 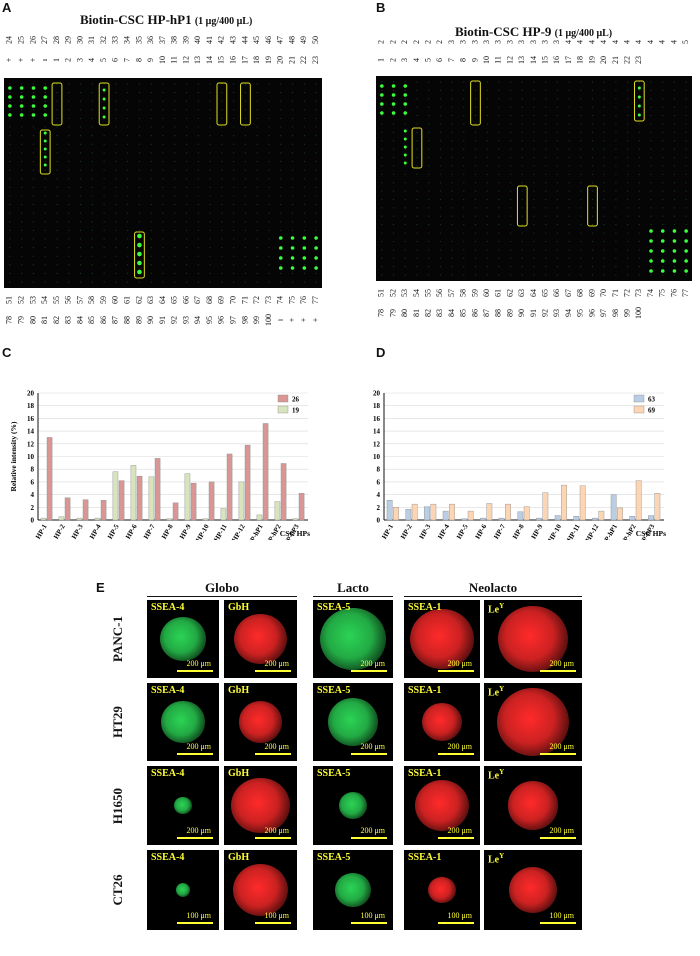 I want to click on chart-c-ytick: 0, so click(x=33, y=521).